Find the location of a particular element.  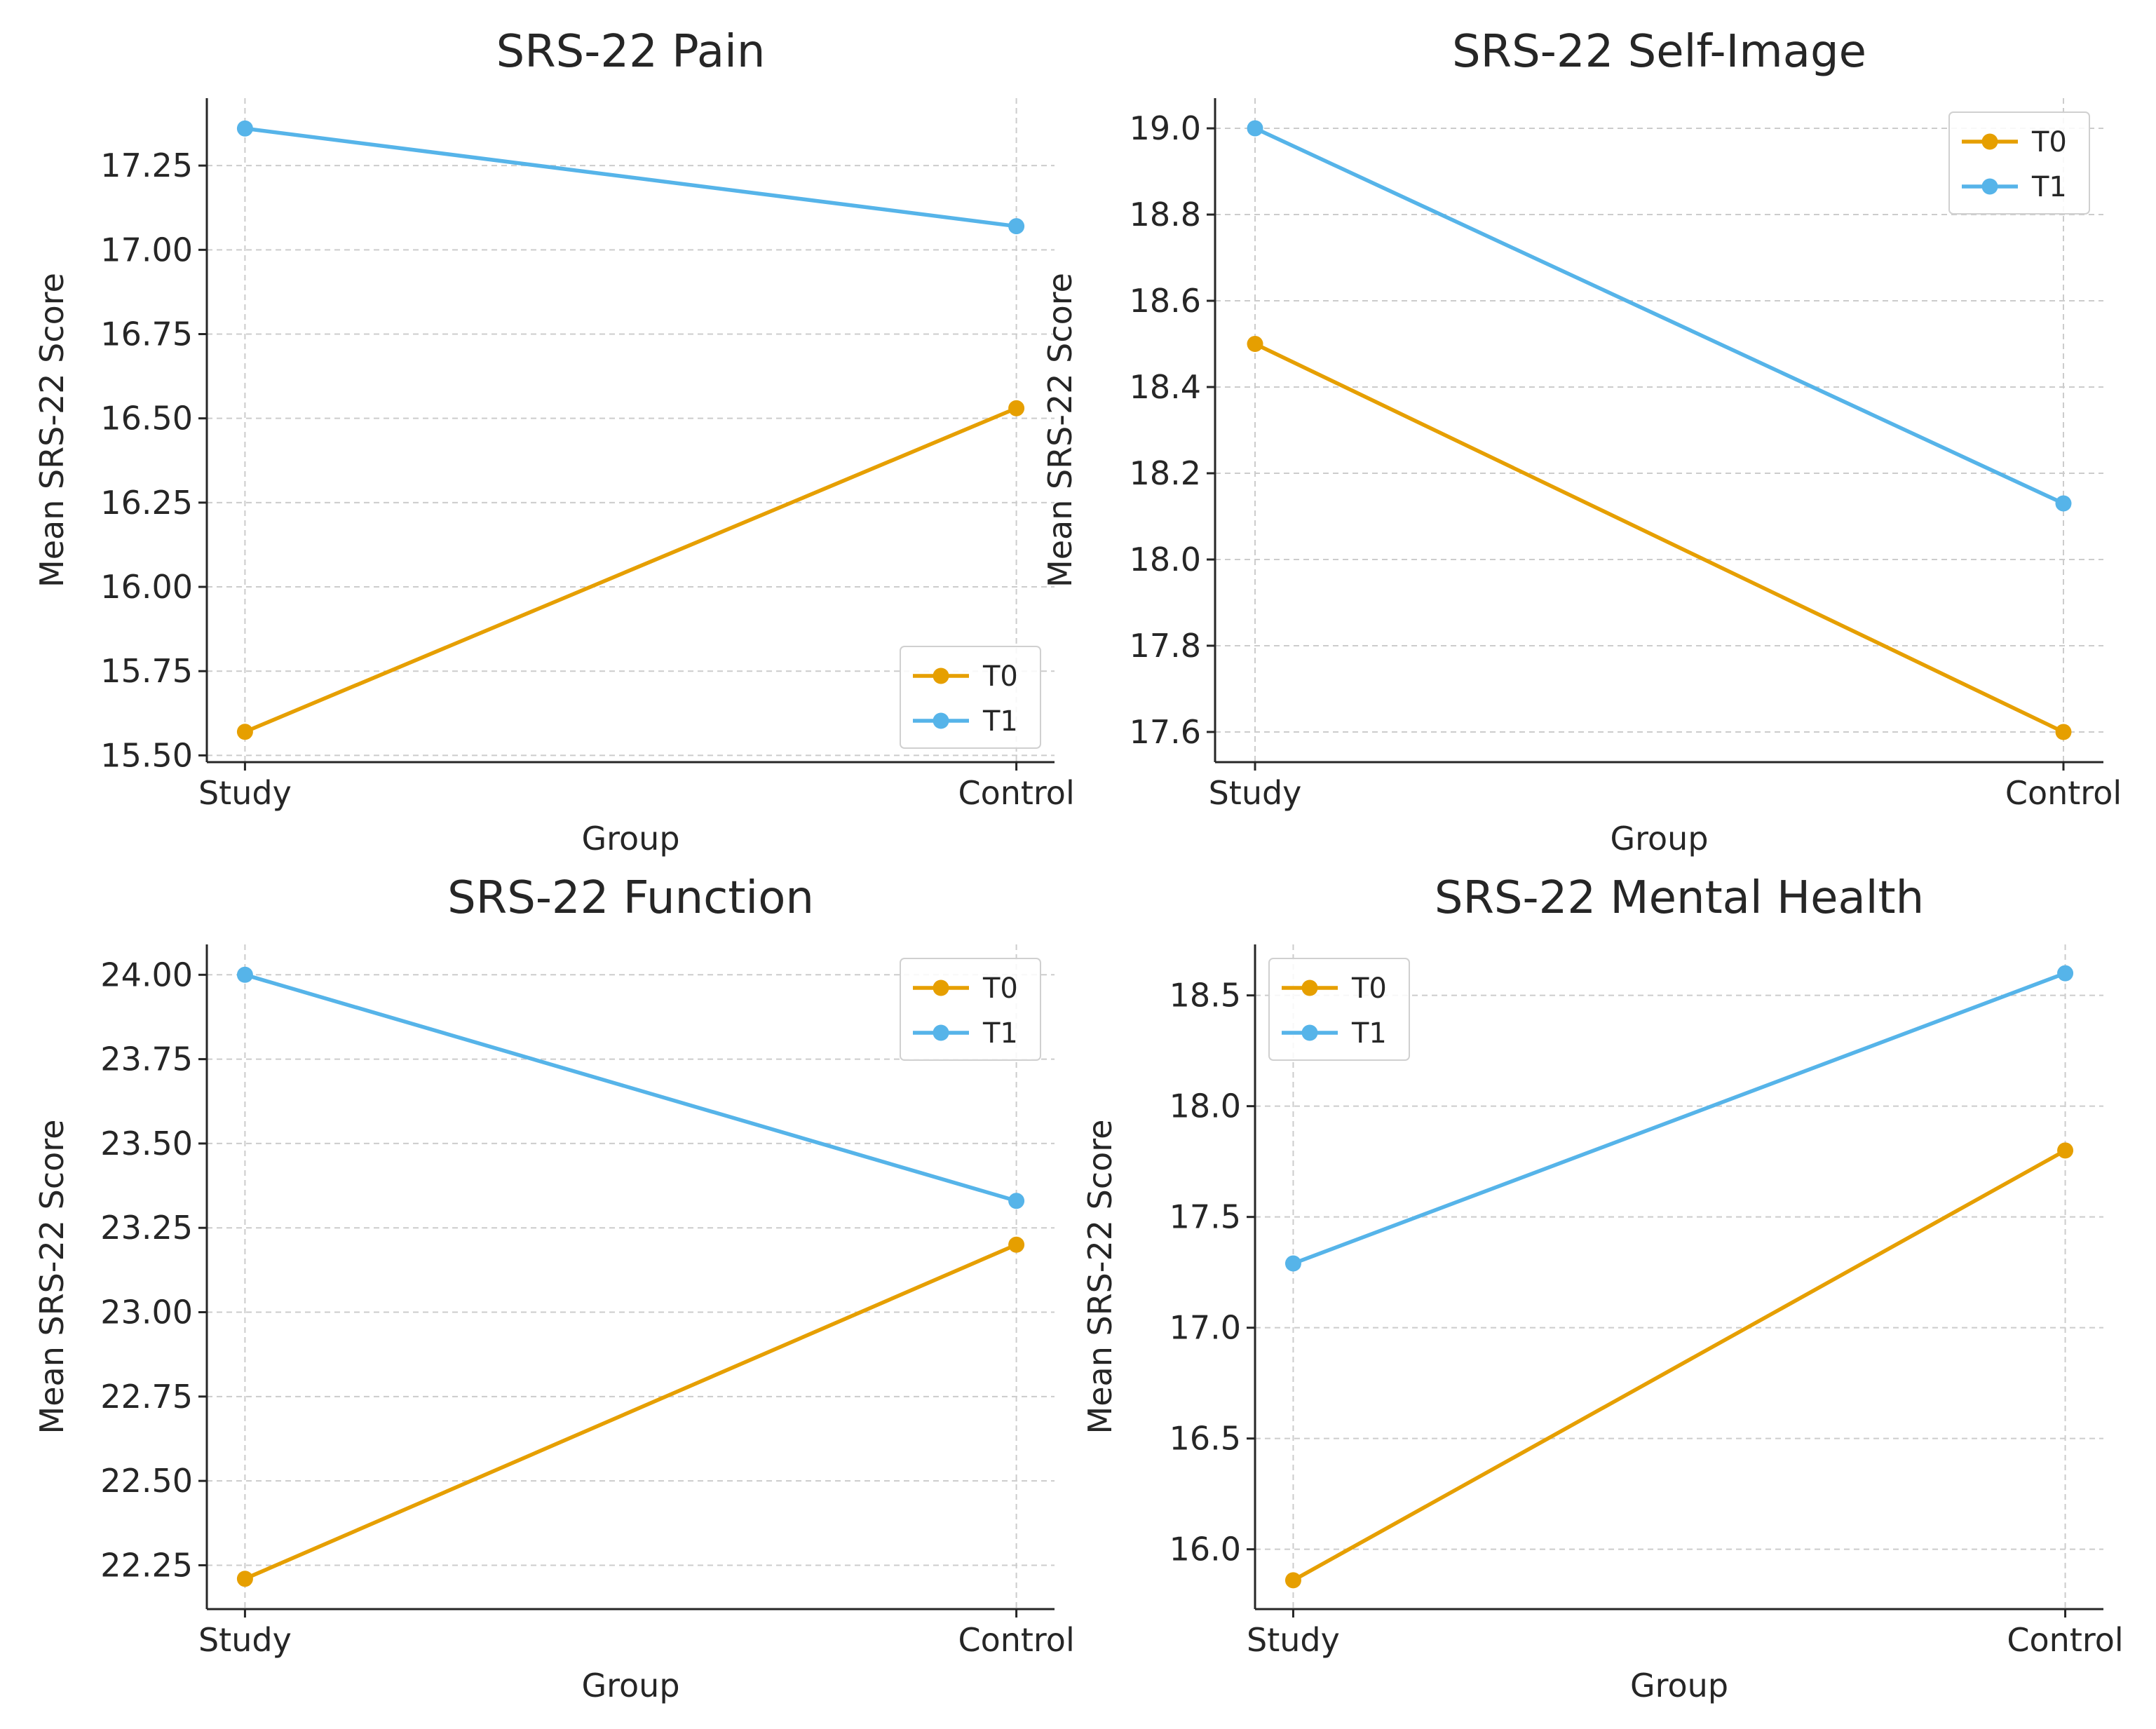

y-tick-label: 17.00 is located at coordinates (146, 250).